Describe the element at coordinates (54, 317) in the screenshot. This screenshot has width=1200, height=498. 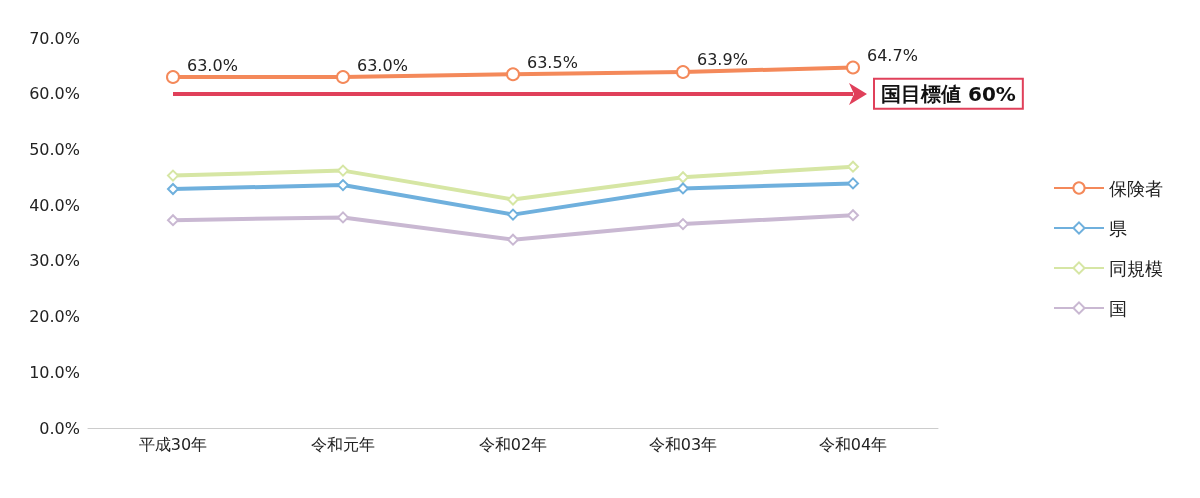
I see `y-tick-label: 20.0%` at that location.